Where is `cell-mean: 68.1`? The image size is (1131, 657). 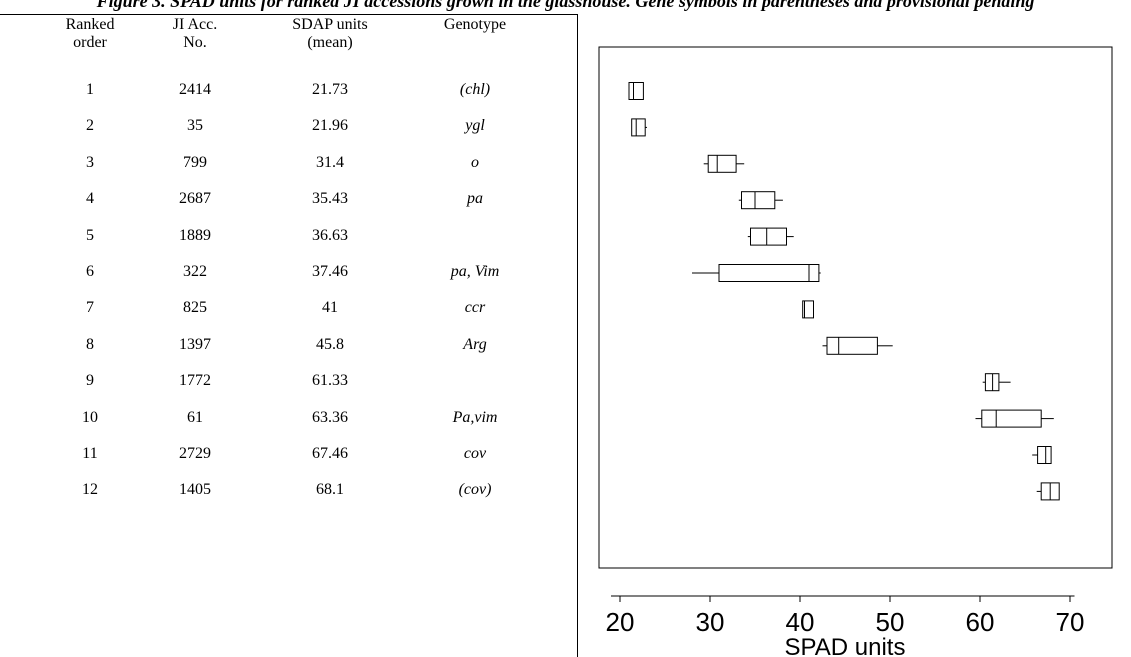
cell-mean: 68.1 is located at coordinates (330, 490).